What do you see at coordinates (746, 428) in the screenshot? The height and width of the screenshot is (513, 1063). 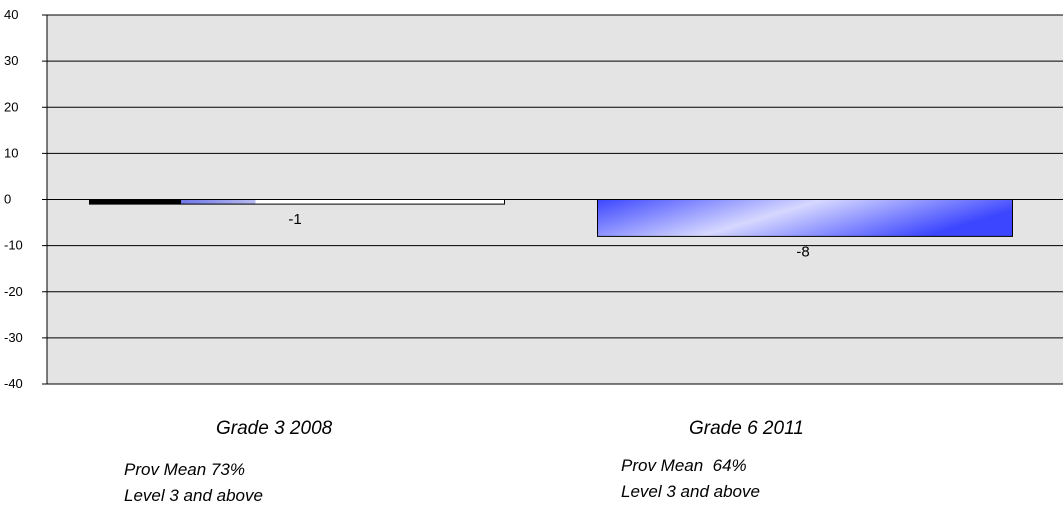 I see `category-label-grade-6-2011: Grade 6 2011` at bounding box center [746, 428].